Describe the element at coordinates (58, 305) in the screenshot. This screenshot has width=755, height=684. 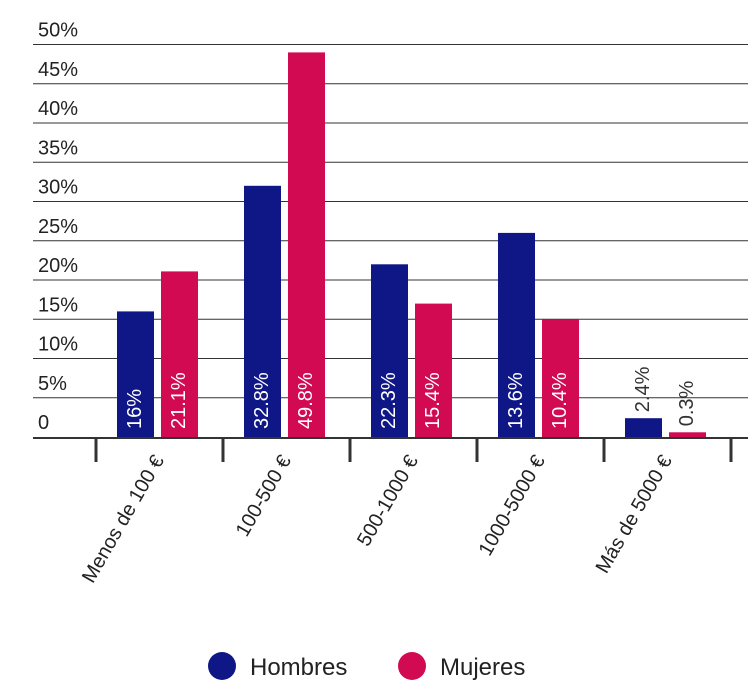
I see `y-tick-label: 15%` at that location.